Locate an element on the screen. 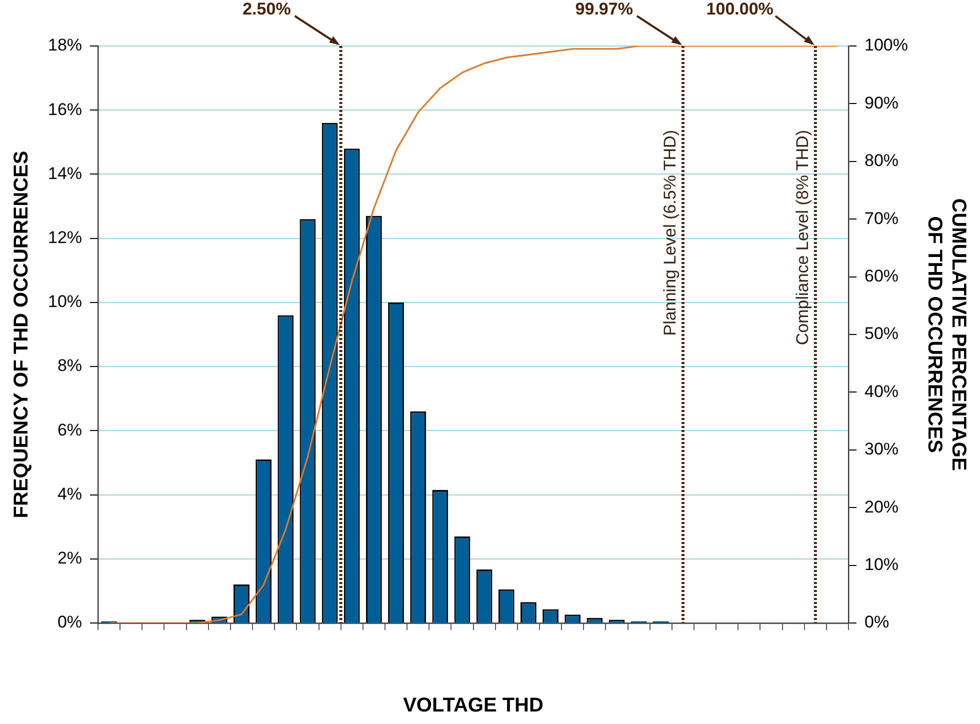 The image size is (980, 724). y2-tick-label: 40% is located at coordinates (881, 391).